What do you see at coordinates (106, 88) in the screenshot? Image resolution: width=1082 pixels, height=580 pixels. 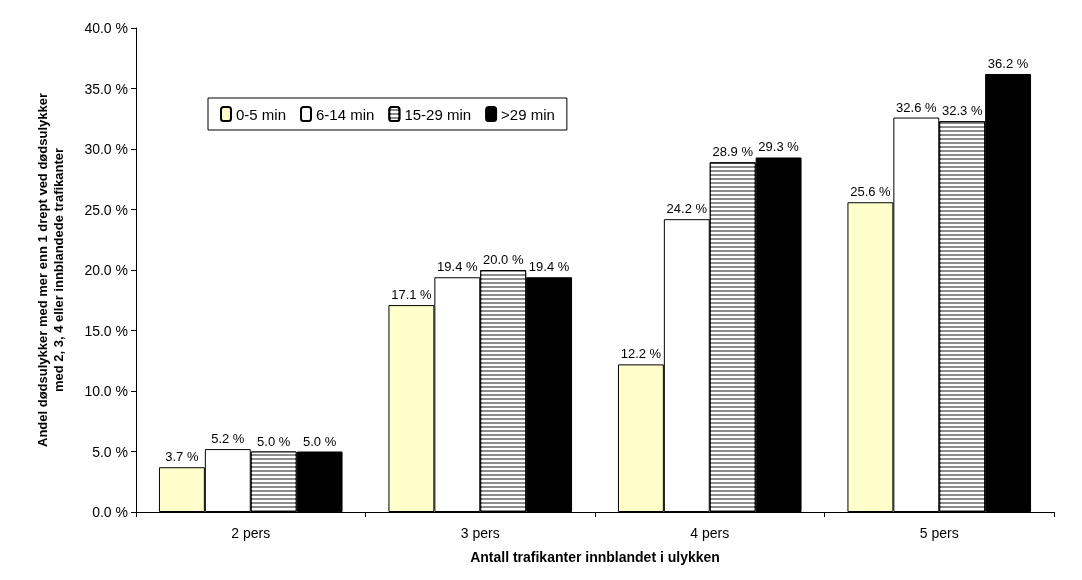 I see `y-tick-label: 35.0 %` at bounding box center [106, 88].